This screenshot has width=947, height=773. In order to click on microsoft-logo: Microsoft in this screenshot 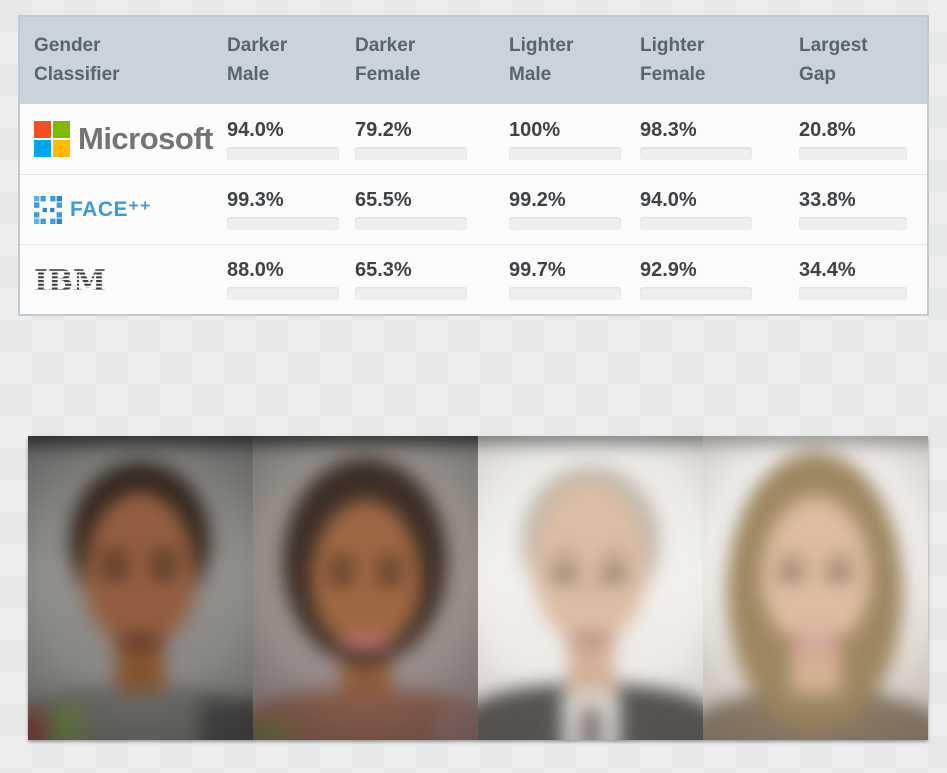, I will do `click(130, 139)`.